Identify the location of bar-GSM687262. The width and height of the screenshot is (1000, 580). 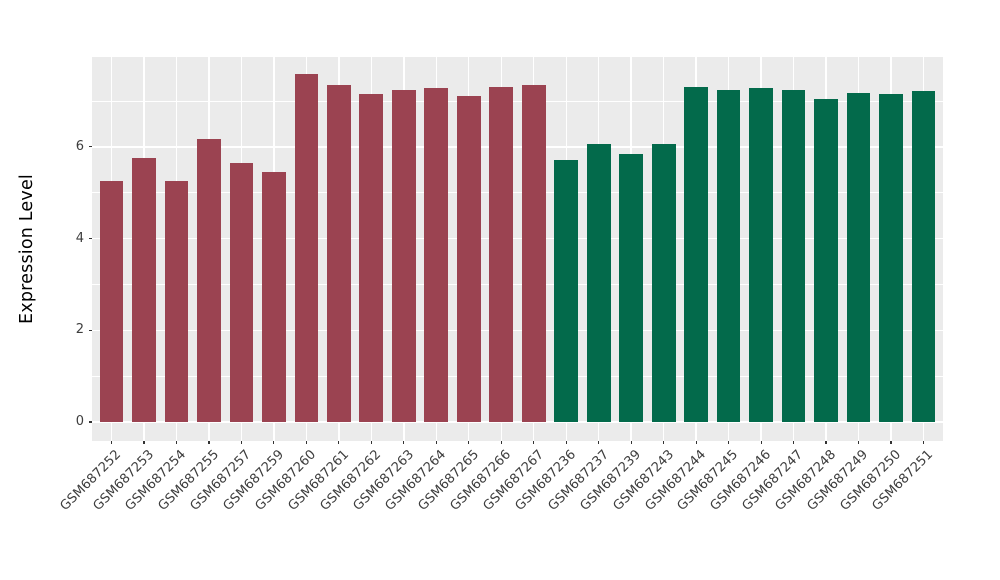
(371, 258).